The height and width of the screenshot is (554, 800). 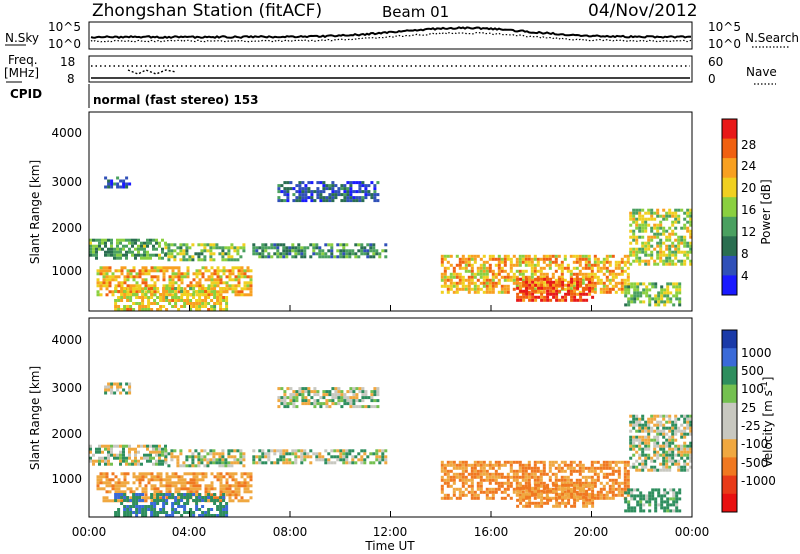 What do you see at coordinates (724, 44) in the screenshot?
I see `nsky-tick-bottom-right: 10^0` at bounding box center [724, 44].